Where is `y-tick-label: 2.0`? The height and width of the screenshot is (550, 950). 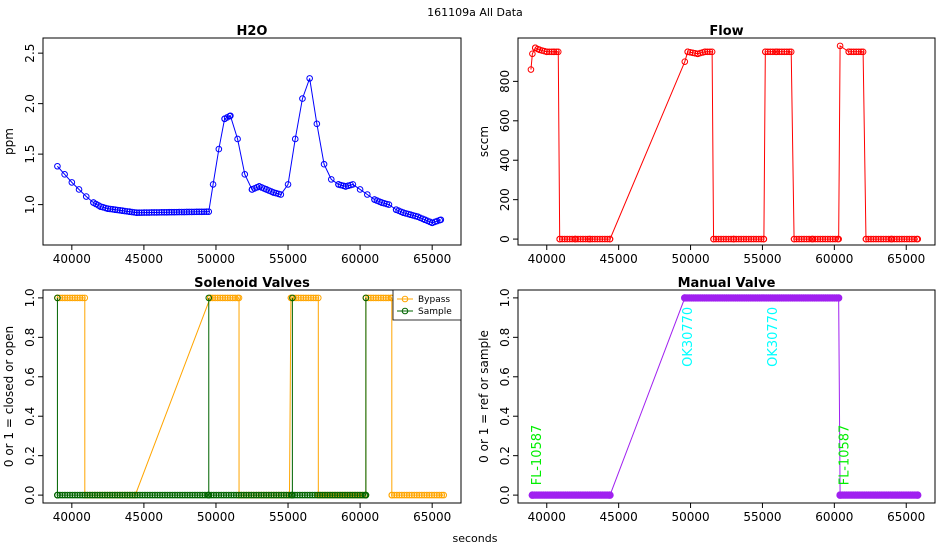
y-tick-label: 2.0 is located at coordinates (30, 103).